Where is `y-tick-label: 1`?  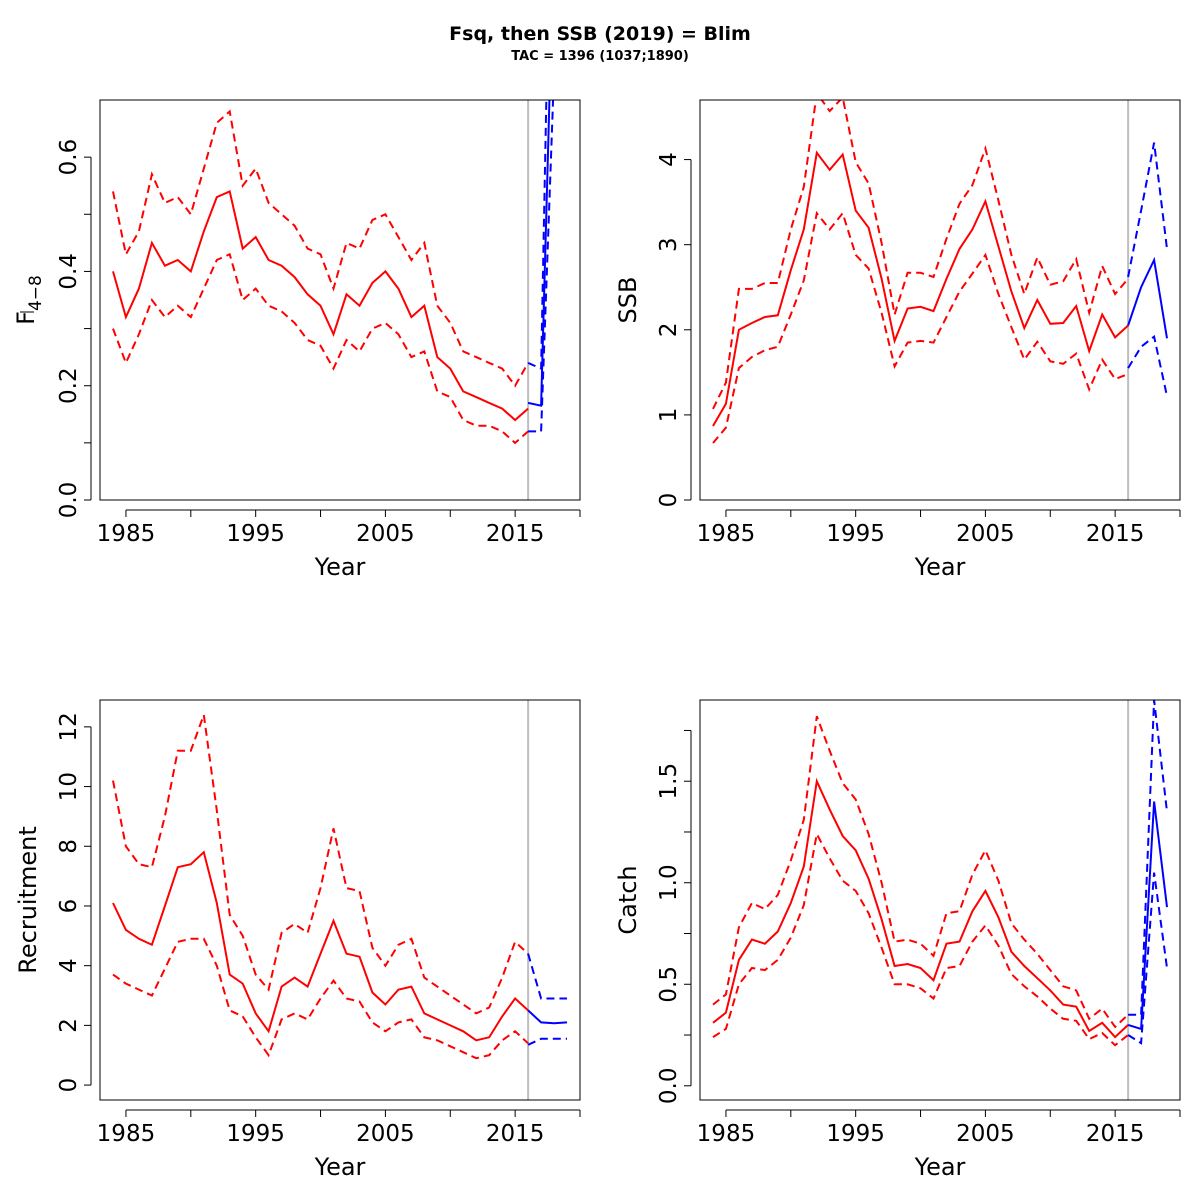
y-tick-label: 1 is located at coordinates (669, 415).